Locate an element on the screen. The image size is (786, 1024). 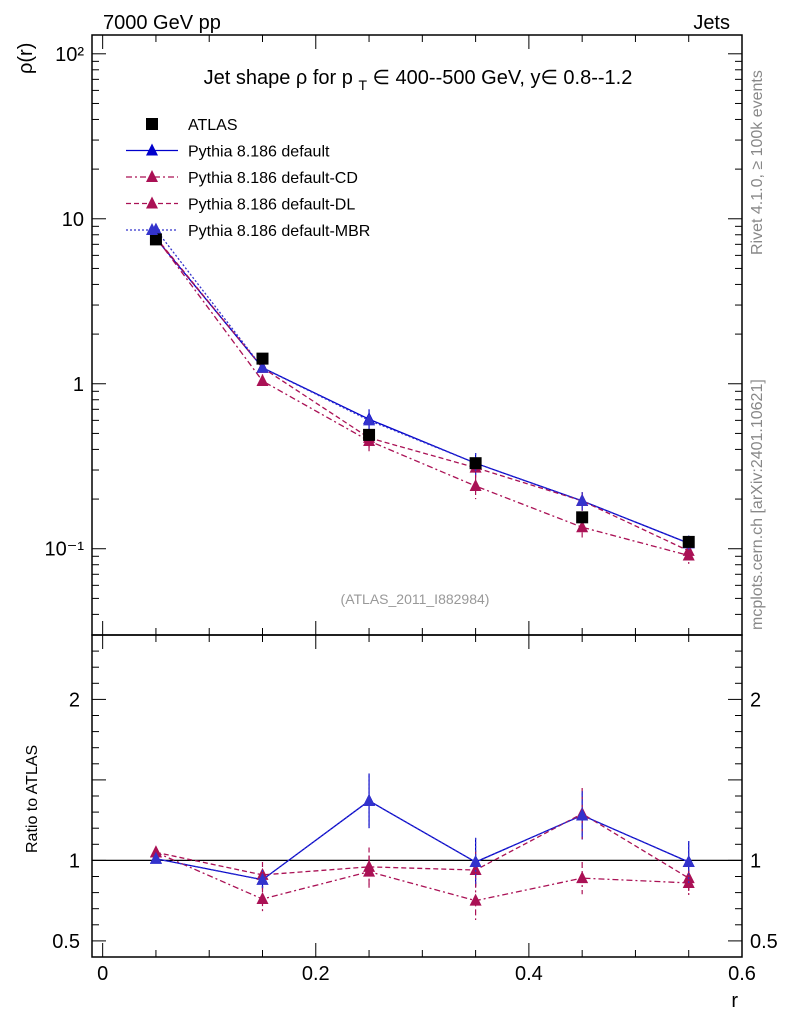
ratio-tick-label-right: 0.5 is located at coordinates (764, 942).